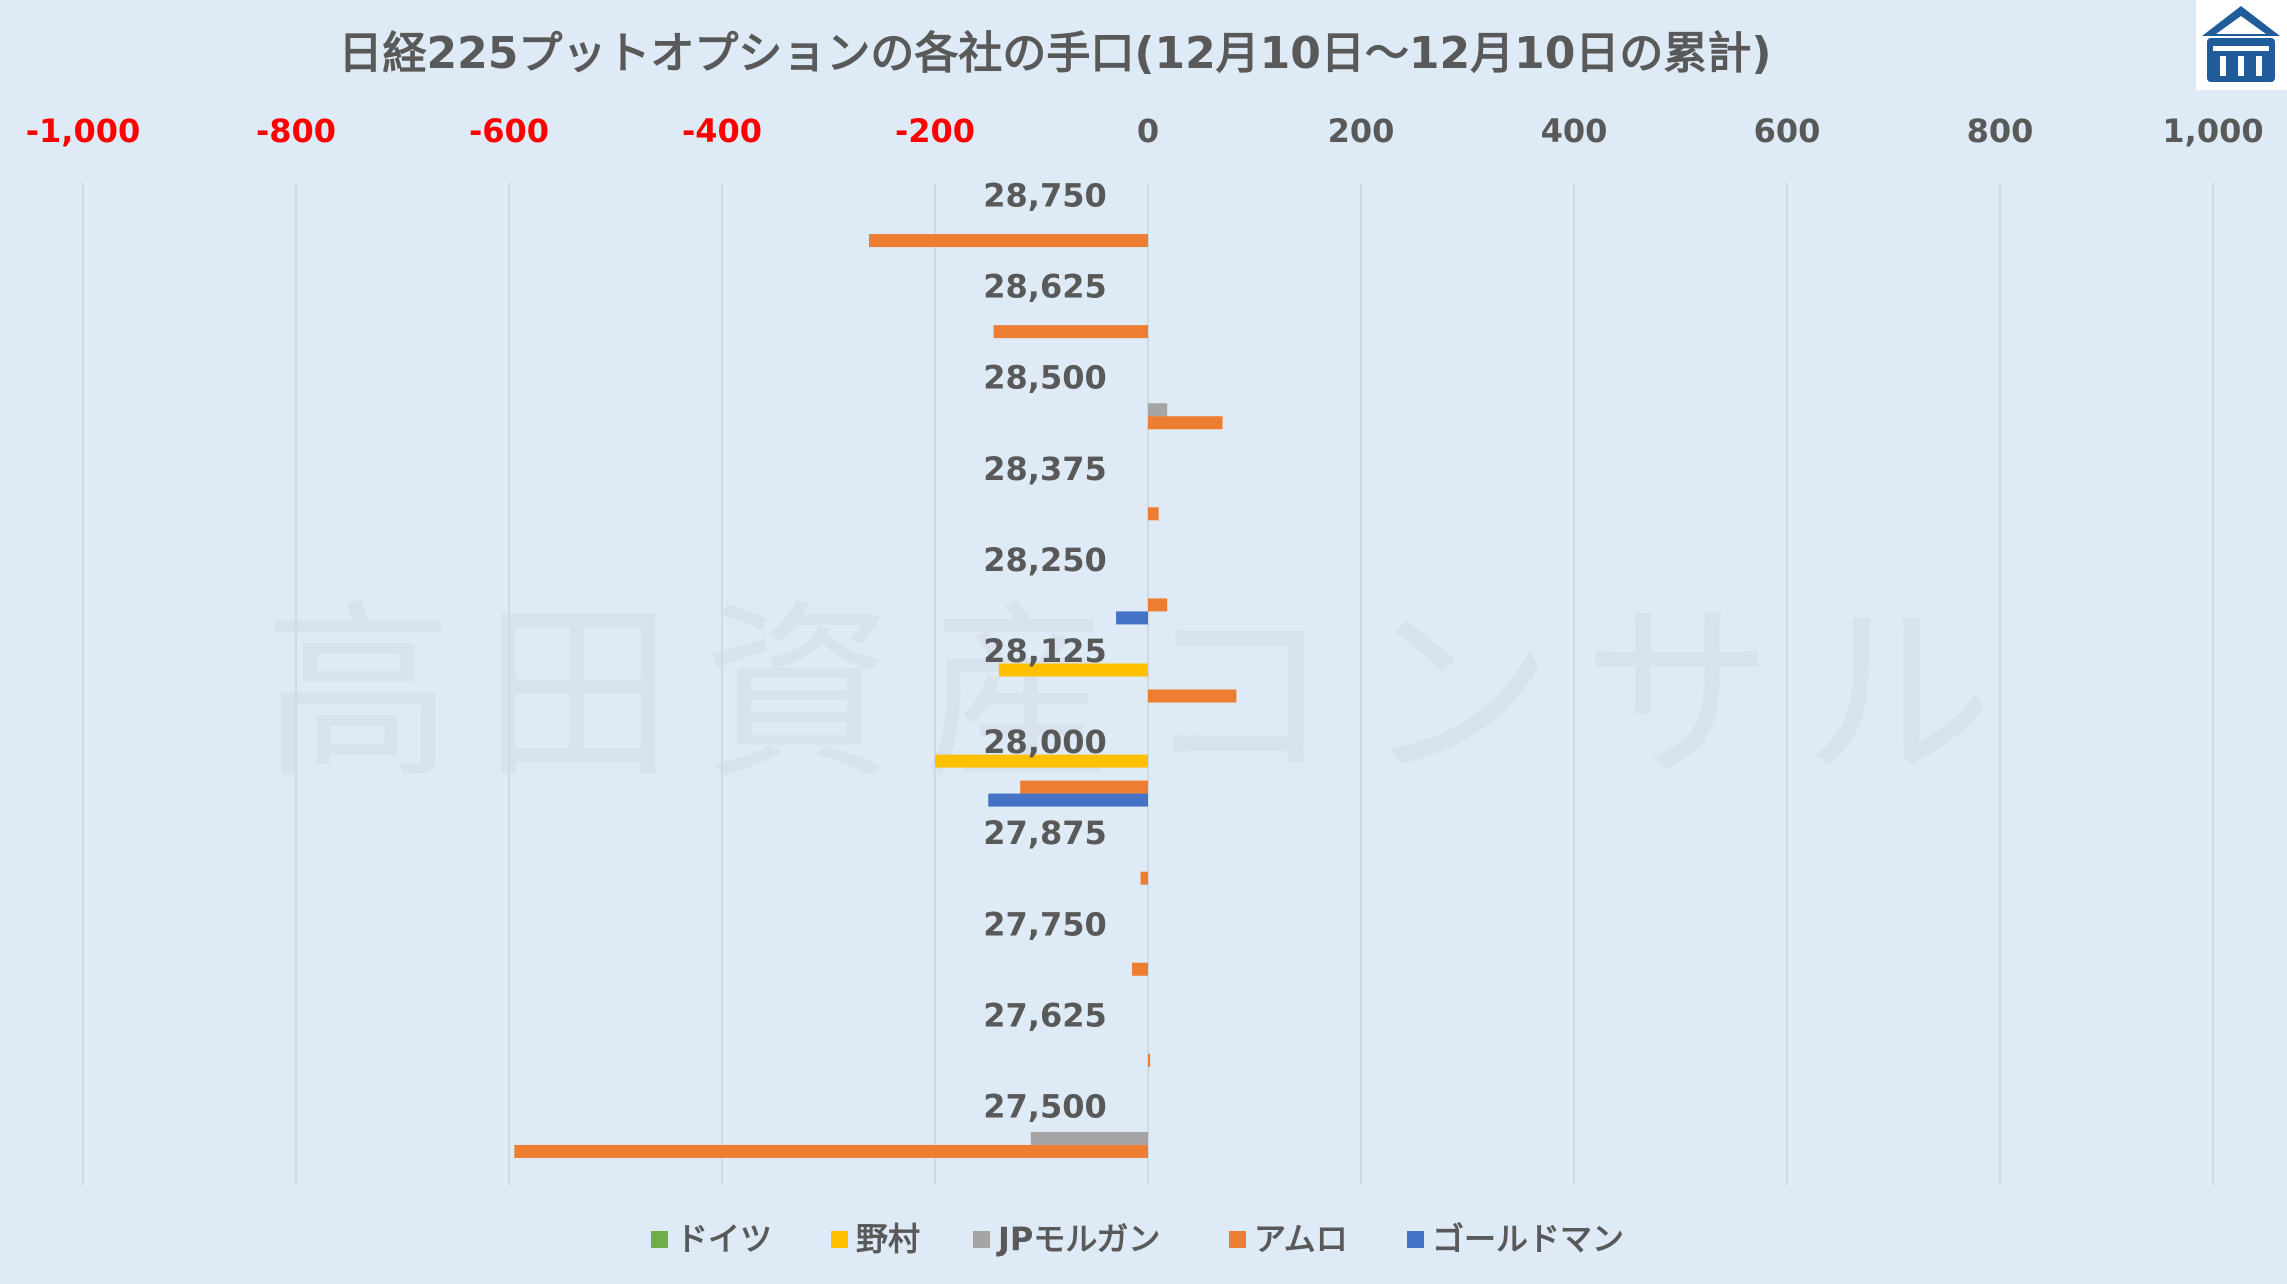 This screenshot has width=2287, height=1284. What do you see at coordinates (83, 131) in the screenshot?
I see `x-tick-label: -1,000` at bounding box center [83, 131].